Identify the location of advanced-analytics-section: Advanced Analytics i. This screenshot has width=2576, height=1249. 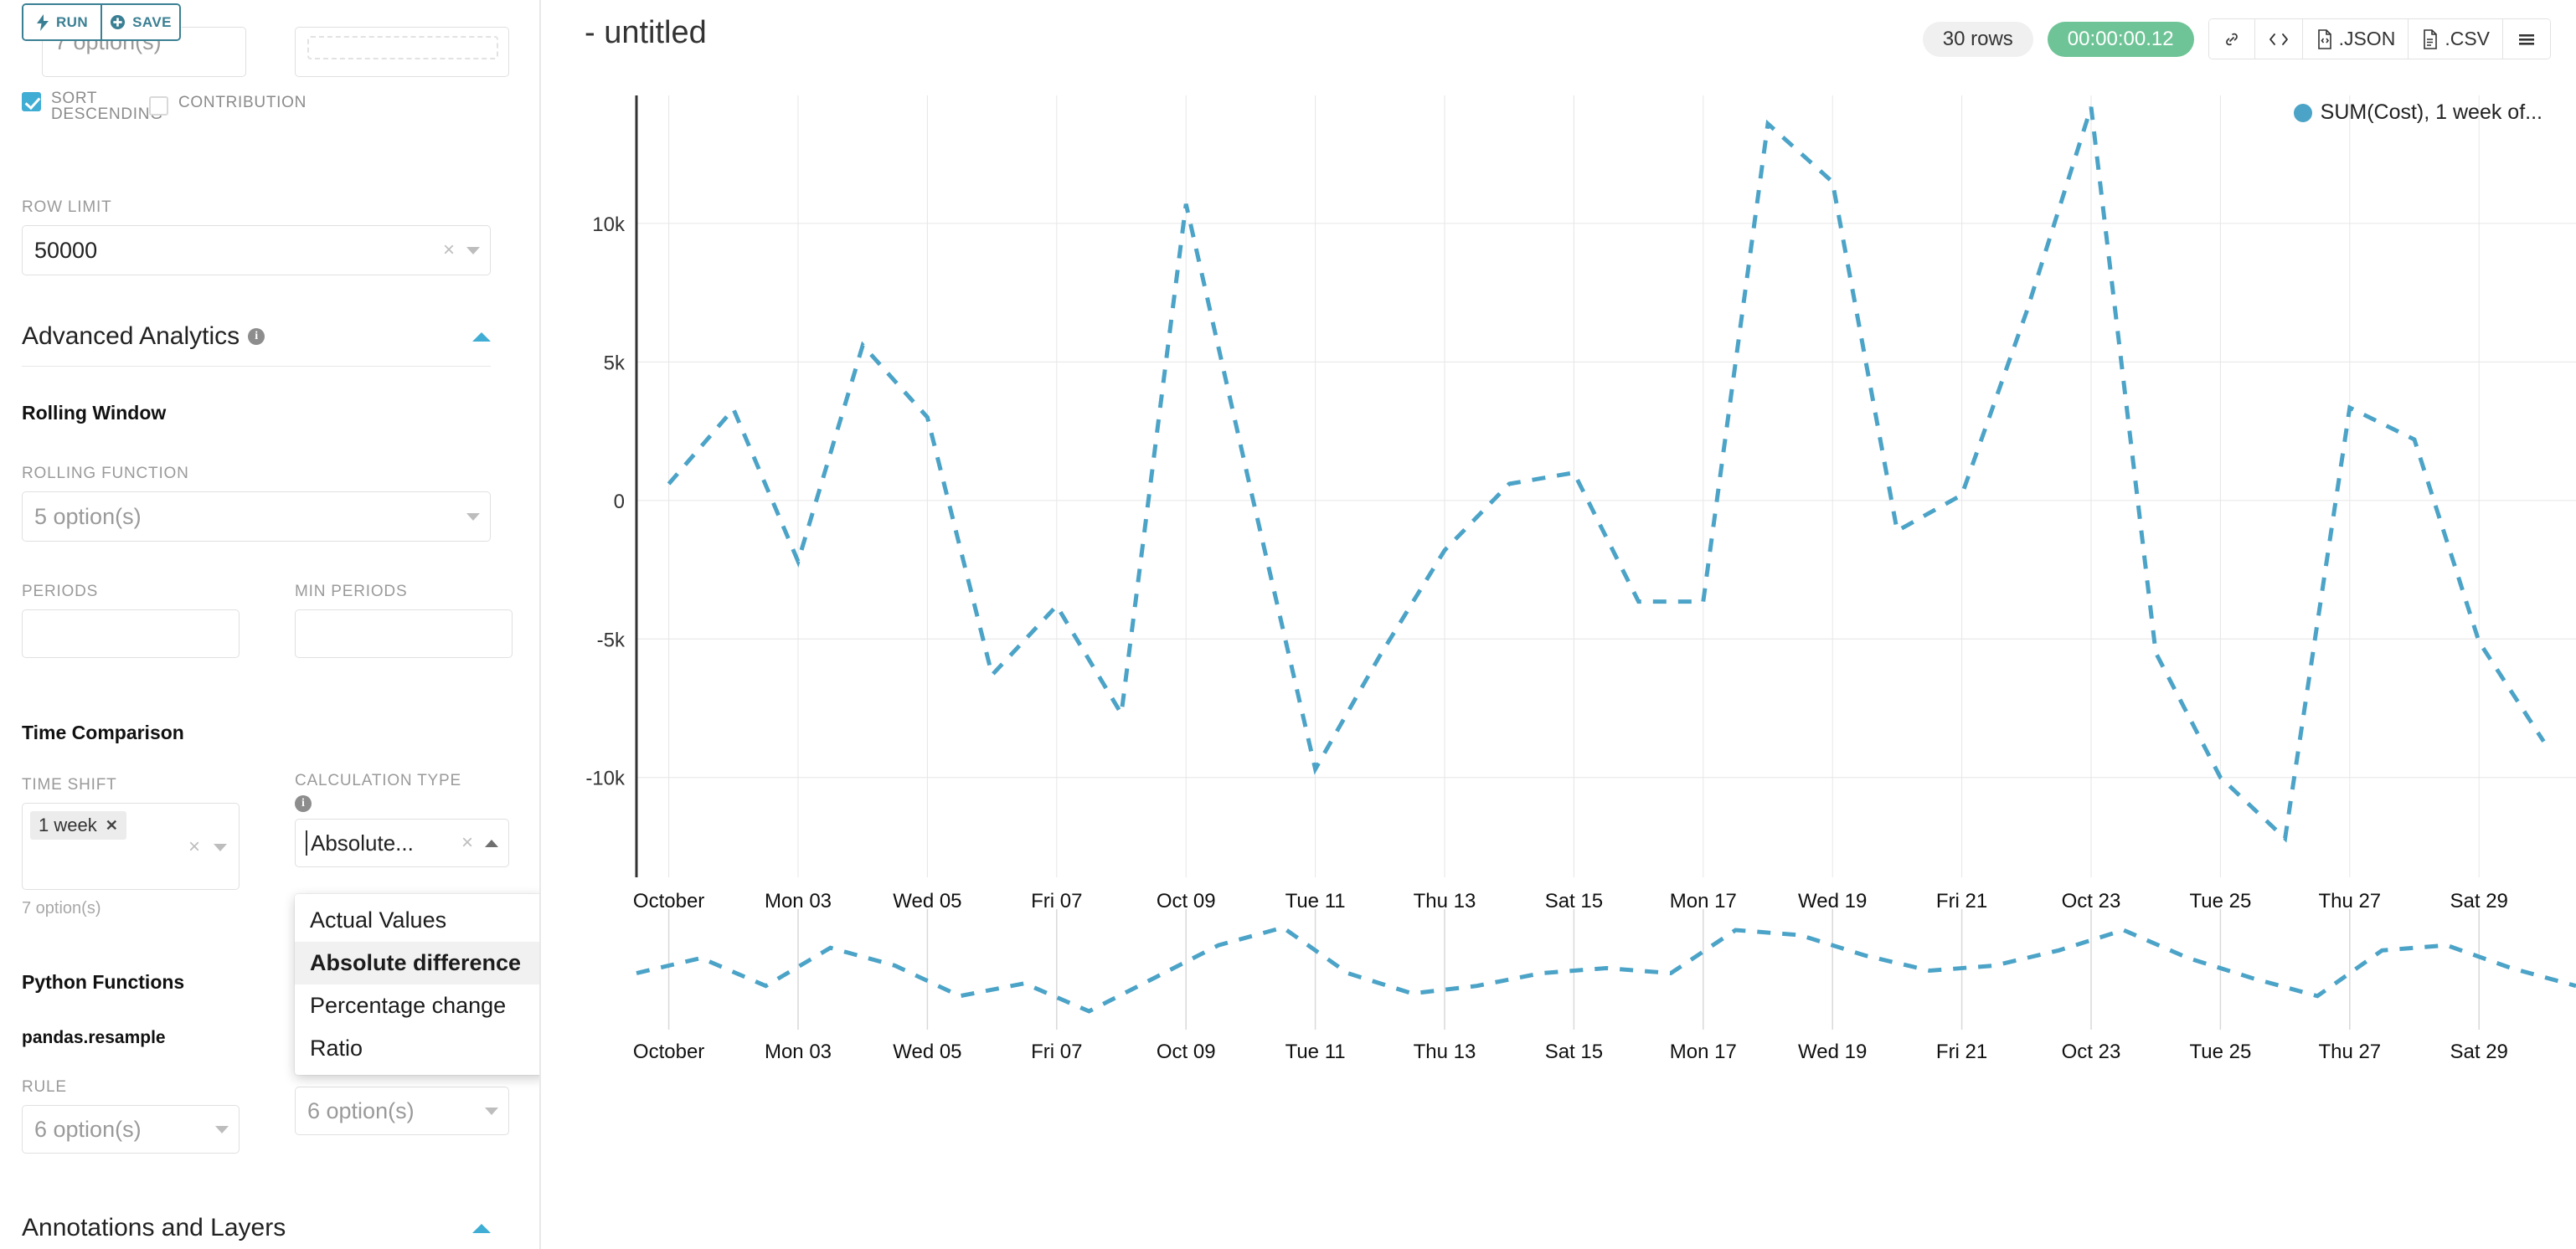
(256, 344).